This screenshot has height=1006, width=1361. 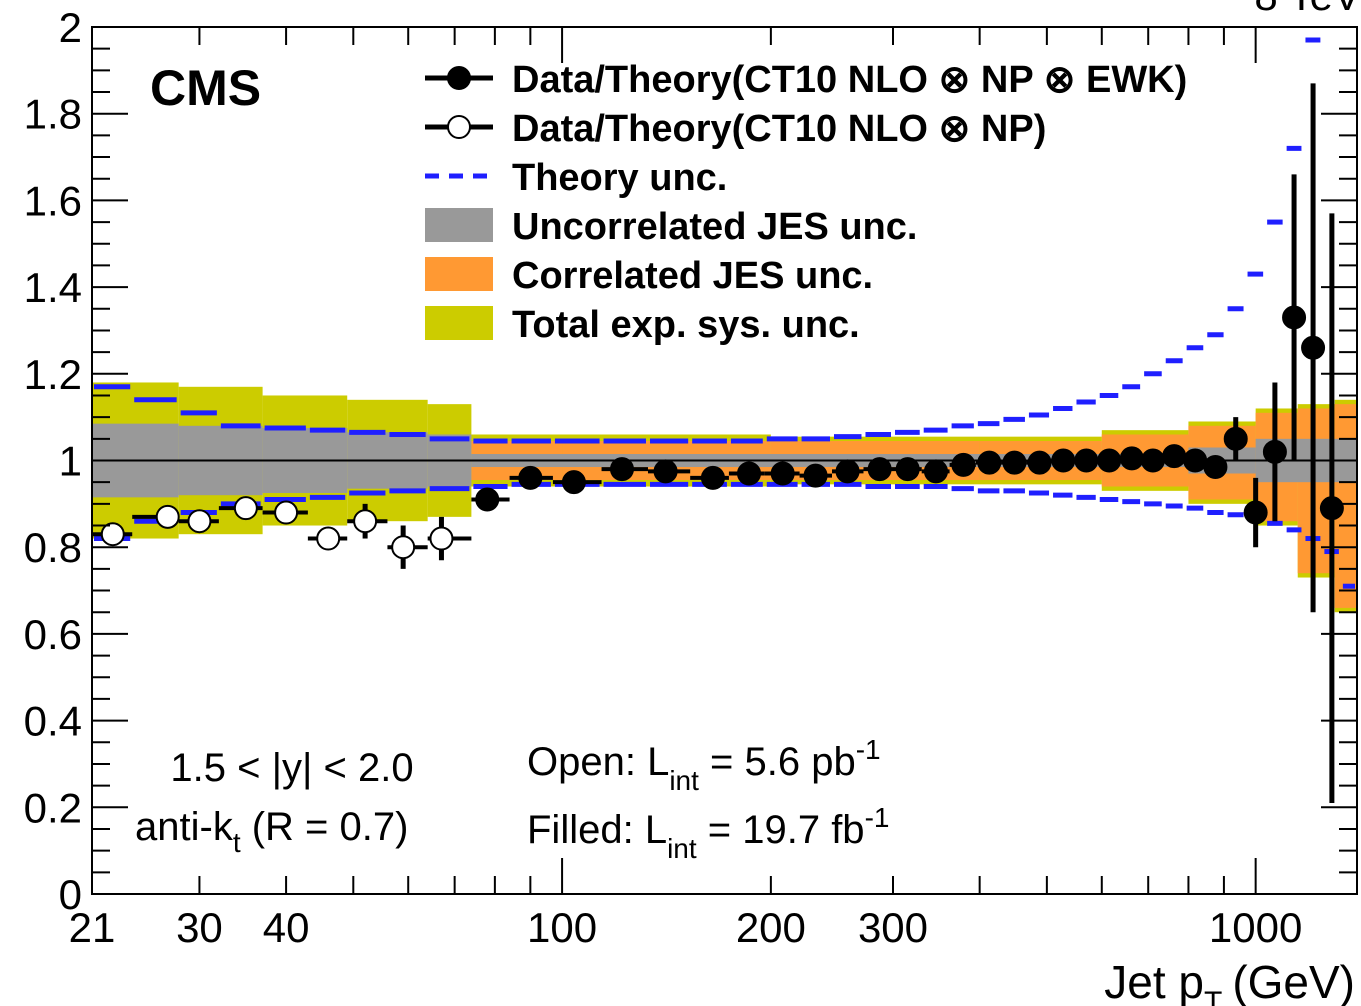 What do you see at coordinates (692, 276) in the screenshot?
I see `legend-label: Correlated JES unc.` at bounding box center [692, 276].